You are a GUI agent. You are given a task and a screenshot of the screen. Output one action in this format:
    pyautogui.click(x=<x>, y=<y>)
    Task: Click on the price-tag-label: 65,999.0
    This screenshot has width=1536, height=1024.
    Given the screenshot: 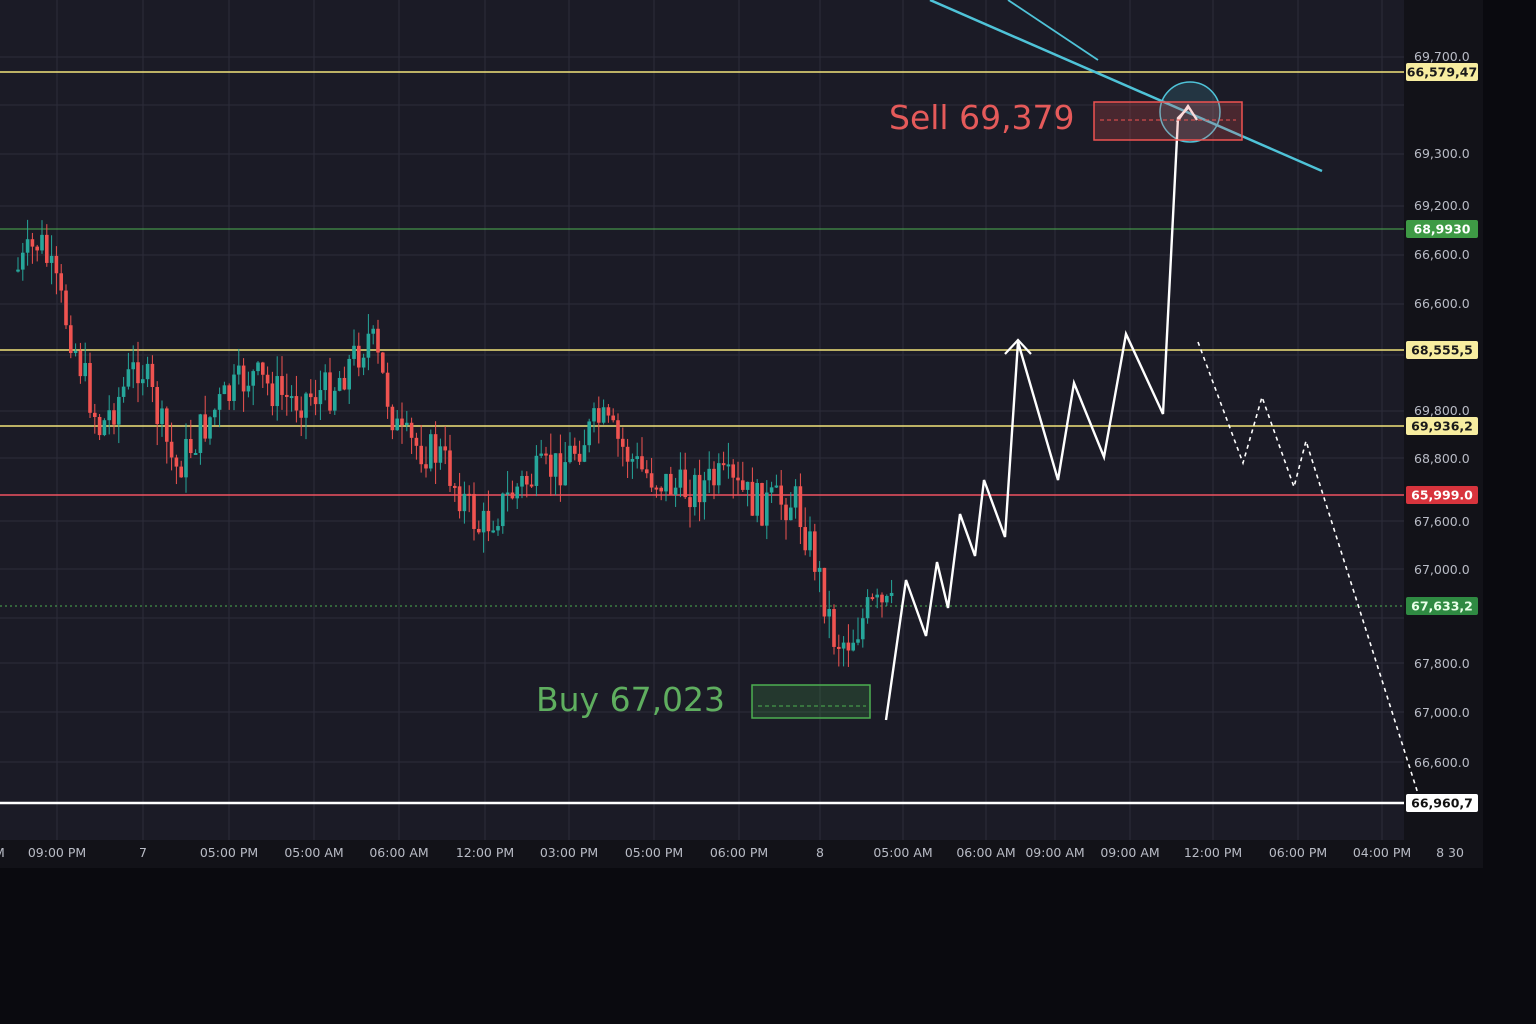 What is the action you would take?
    pyautogui.click(x=1442, y=495)
    